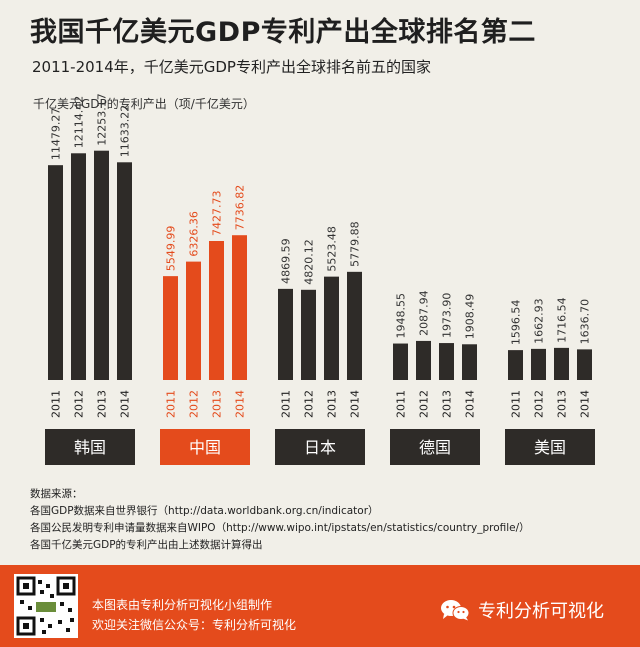 The width and height of the screenshot is (640, 647). I want to click on sources-heading: 数据来源：, so click(56, 494).